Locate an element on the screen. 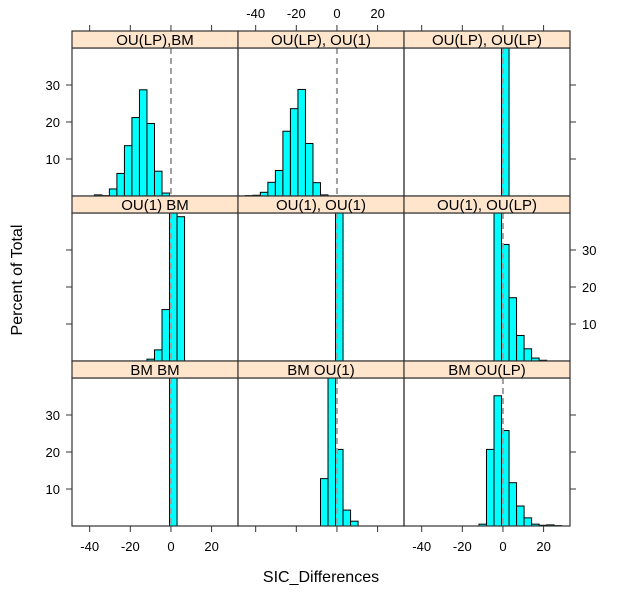  strip-label: OU(LP),BM is located at coordinates (155, 40).